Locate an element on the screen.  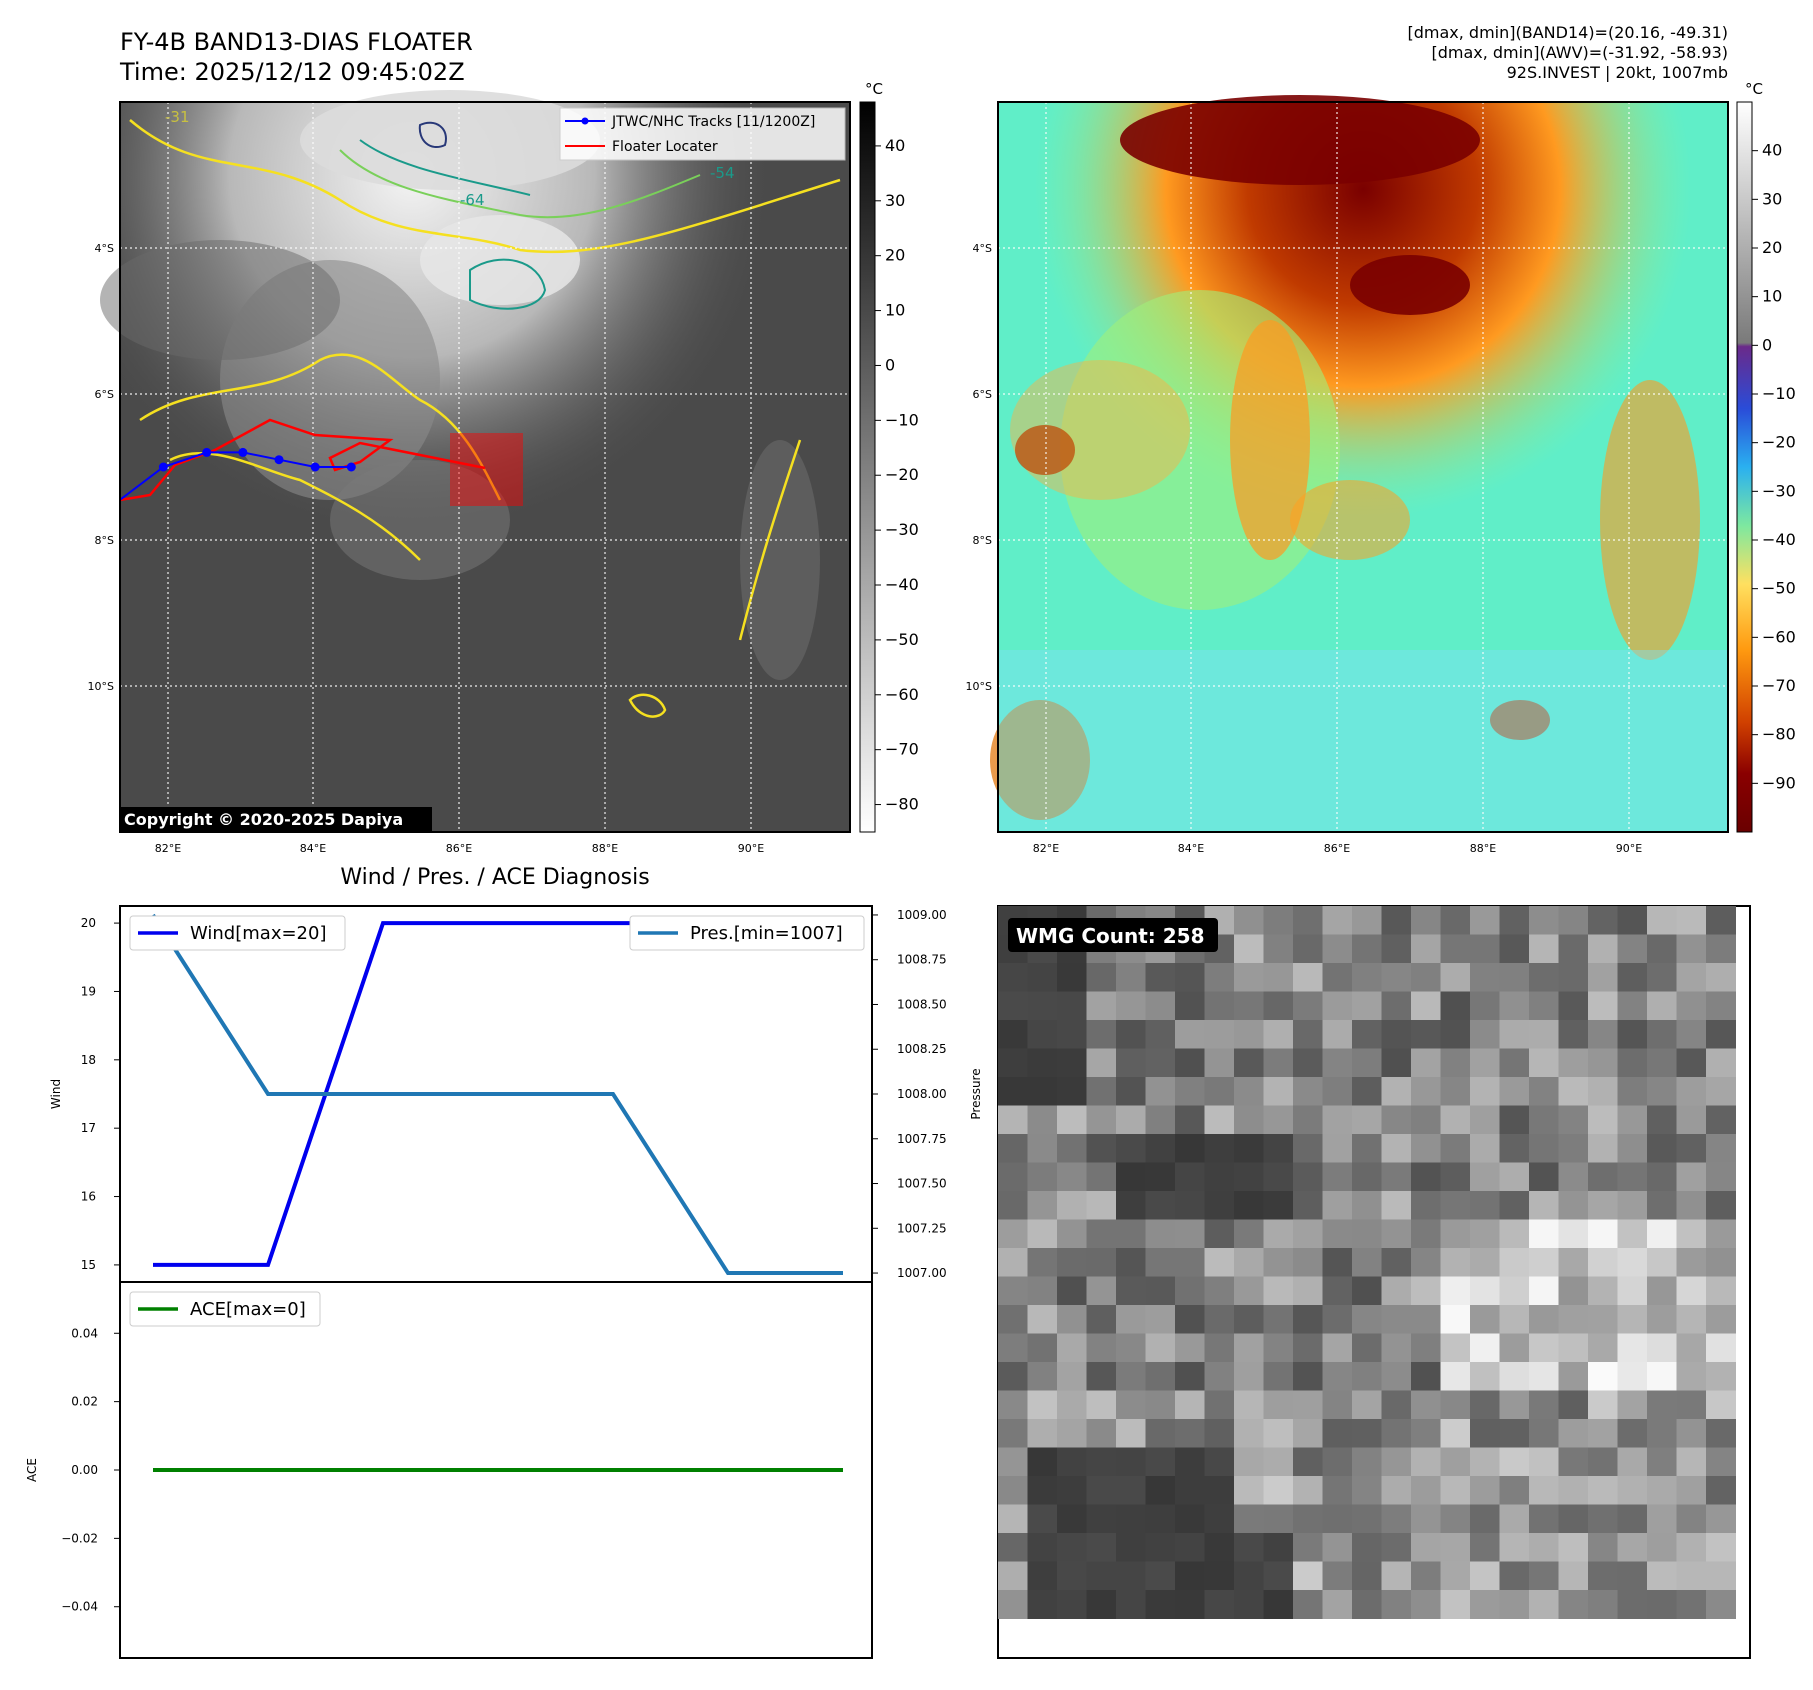
ir-x-tick: 82°E is located at coordinates (168, 848).